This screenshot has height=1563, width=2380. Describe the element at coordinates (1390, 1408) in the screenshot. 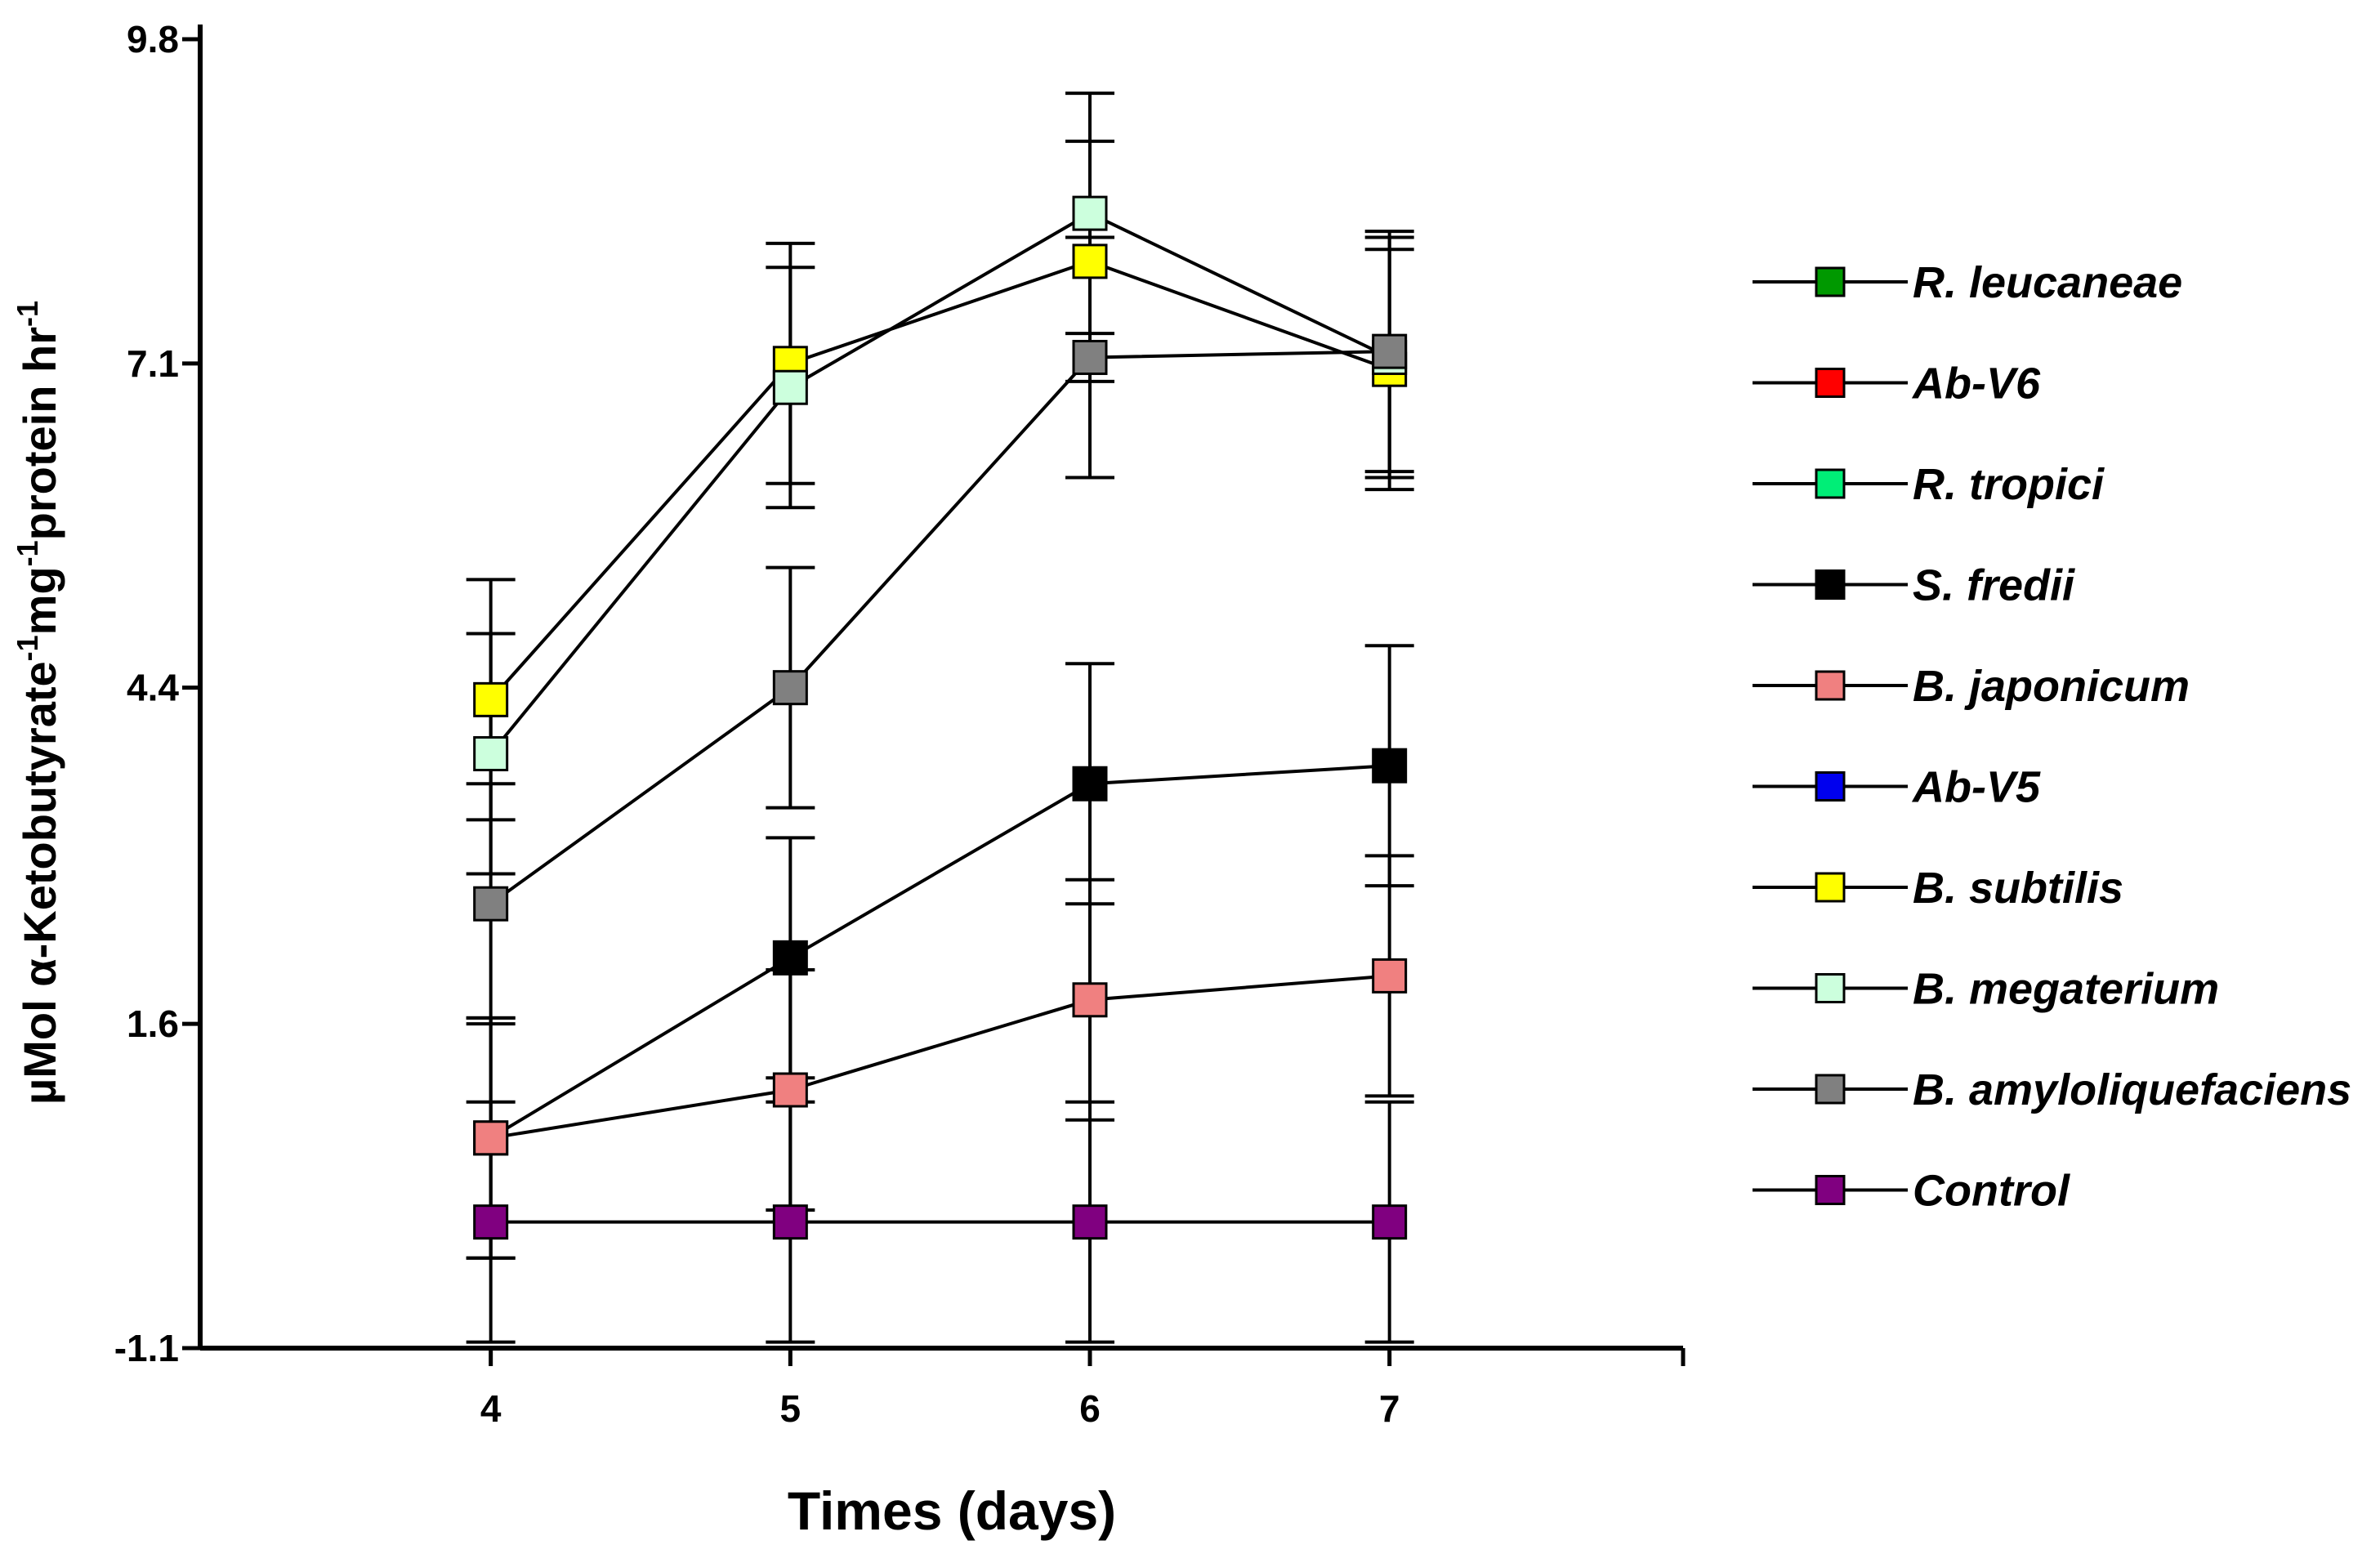

I see `x-tick-label: 7` at that location.